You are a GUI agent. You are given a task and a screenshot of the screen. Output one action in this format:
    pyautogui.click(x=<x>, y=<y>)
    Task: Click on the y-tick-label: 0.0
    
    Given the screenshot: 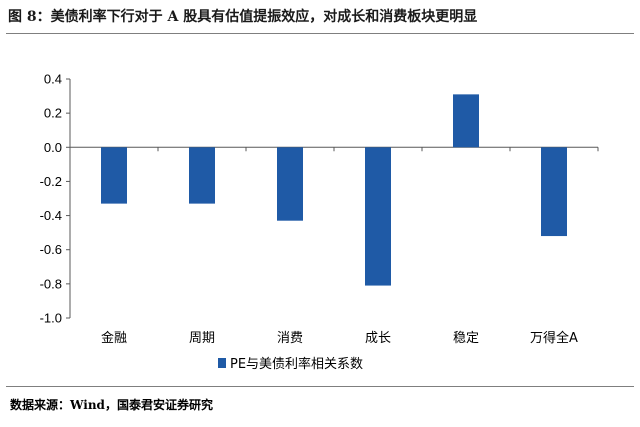 What is the action you would take?
    pyautogui.click(x=53, y=147)
    